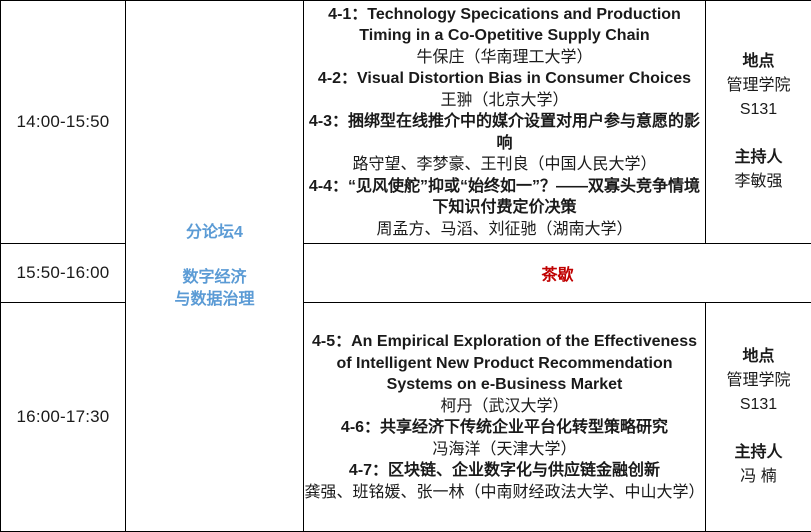 The height and width of the screenshot is (532, 811). Describe the element at coordinates (214, 255) in the screenshot. I see `forum-spacer` at that location.